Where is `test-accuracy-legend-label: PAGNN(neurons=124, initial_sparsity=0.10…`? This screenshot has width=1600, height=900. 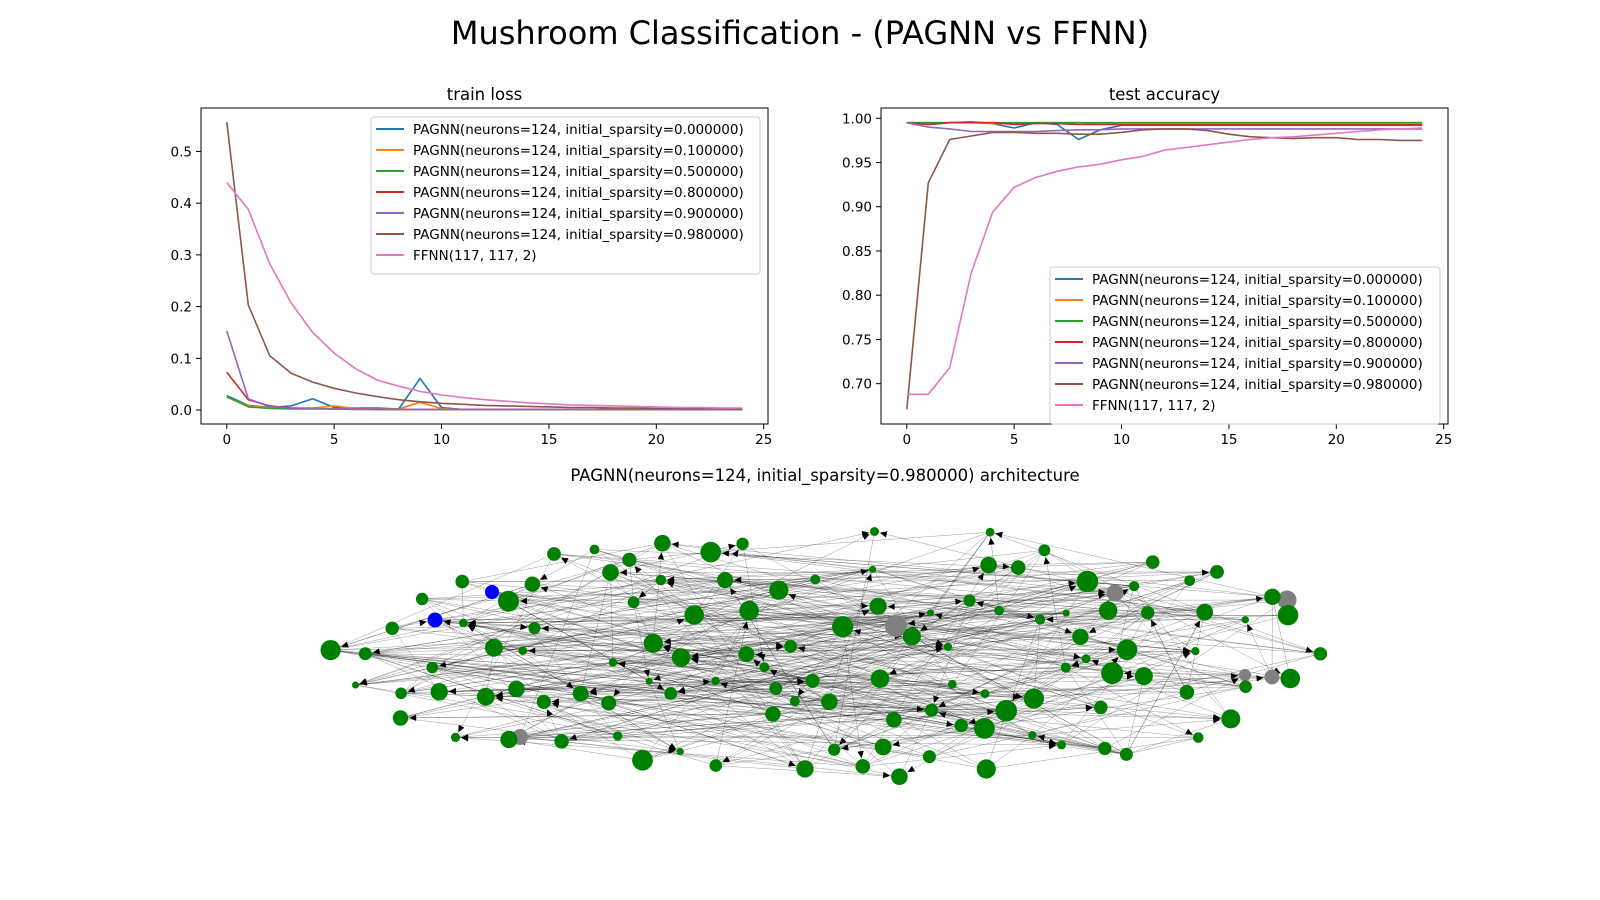
test-accuracy-legend-label: PAGNN(neurons=124, initial_sparsity=0.10… is located at coordinates (1257, 301).